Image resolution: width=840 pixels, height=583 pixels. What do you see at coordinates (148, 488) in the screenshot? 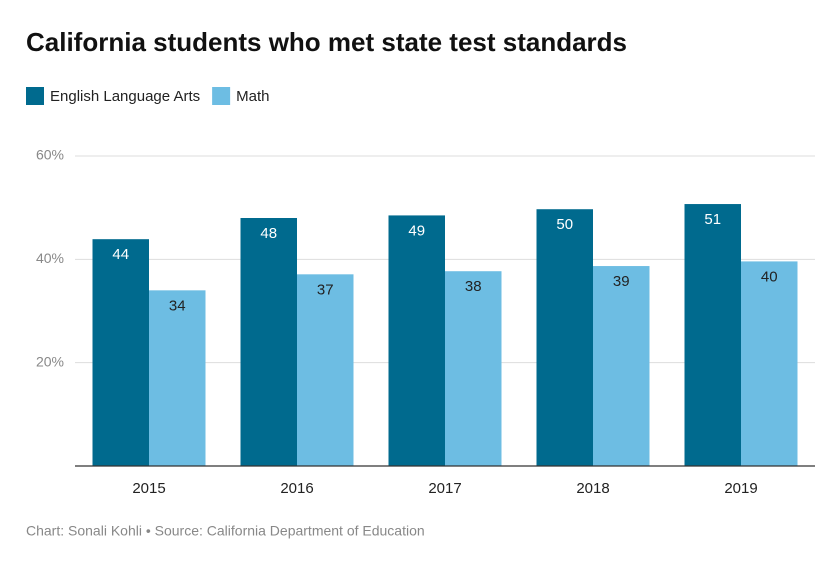
I see `x-tick-label: 2015` at bounding box center [148, 488].